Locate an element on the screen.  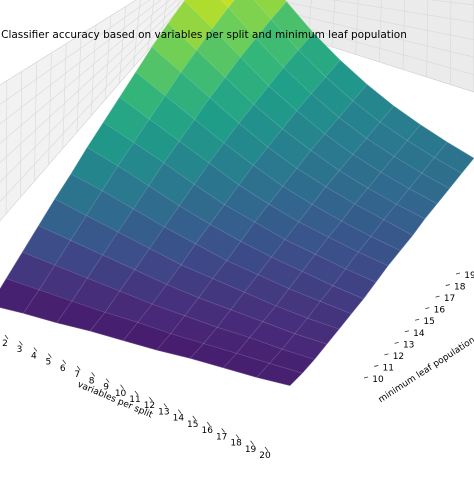
x-tick-label: 18 is located at coordinates (236, 444).